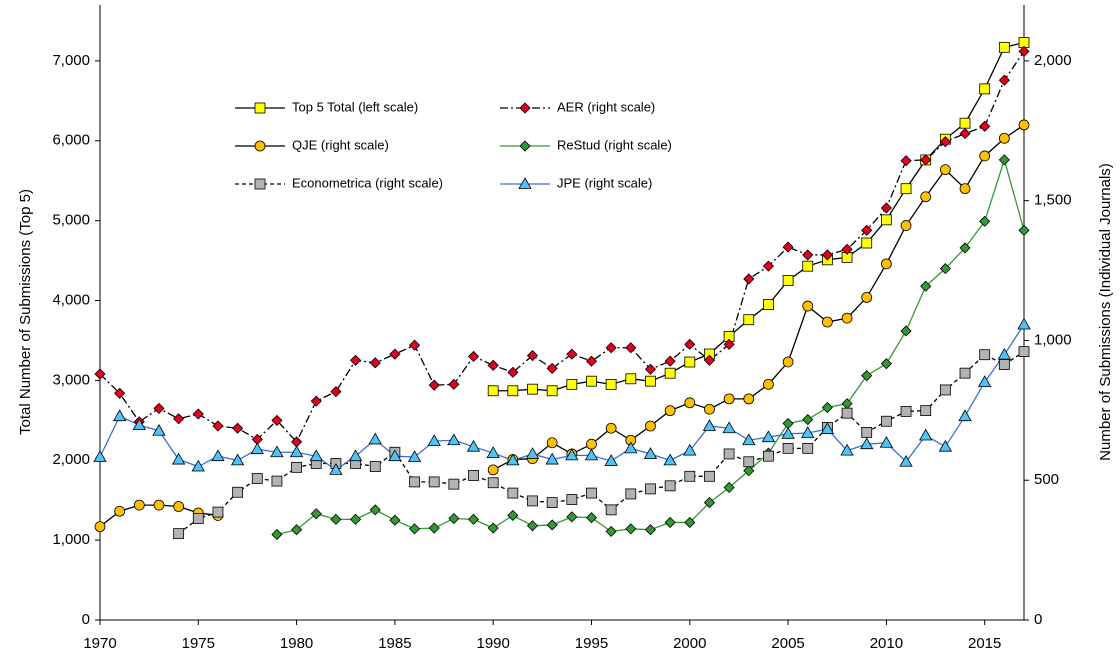  Describe the element at coordinates (355, 106) in the screenshot. I see `legend-label: Top 5 Total (left scale)` at that location.